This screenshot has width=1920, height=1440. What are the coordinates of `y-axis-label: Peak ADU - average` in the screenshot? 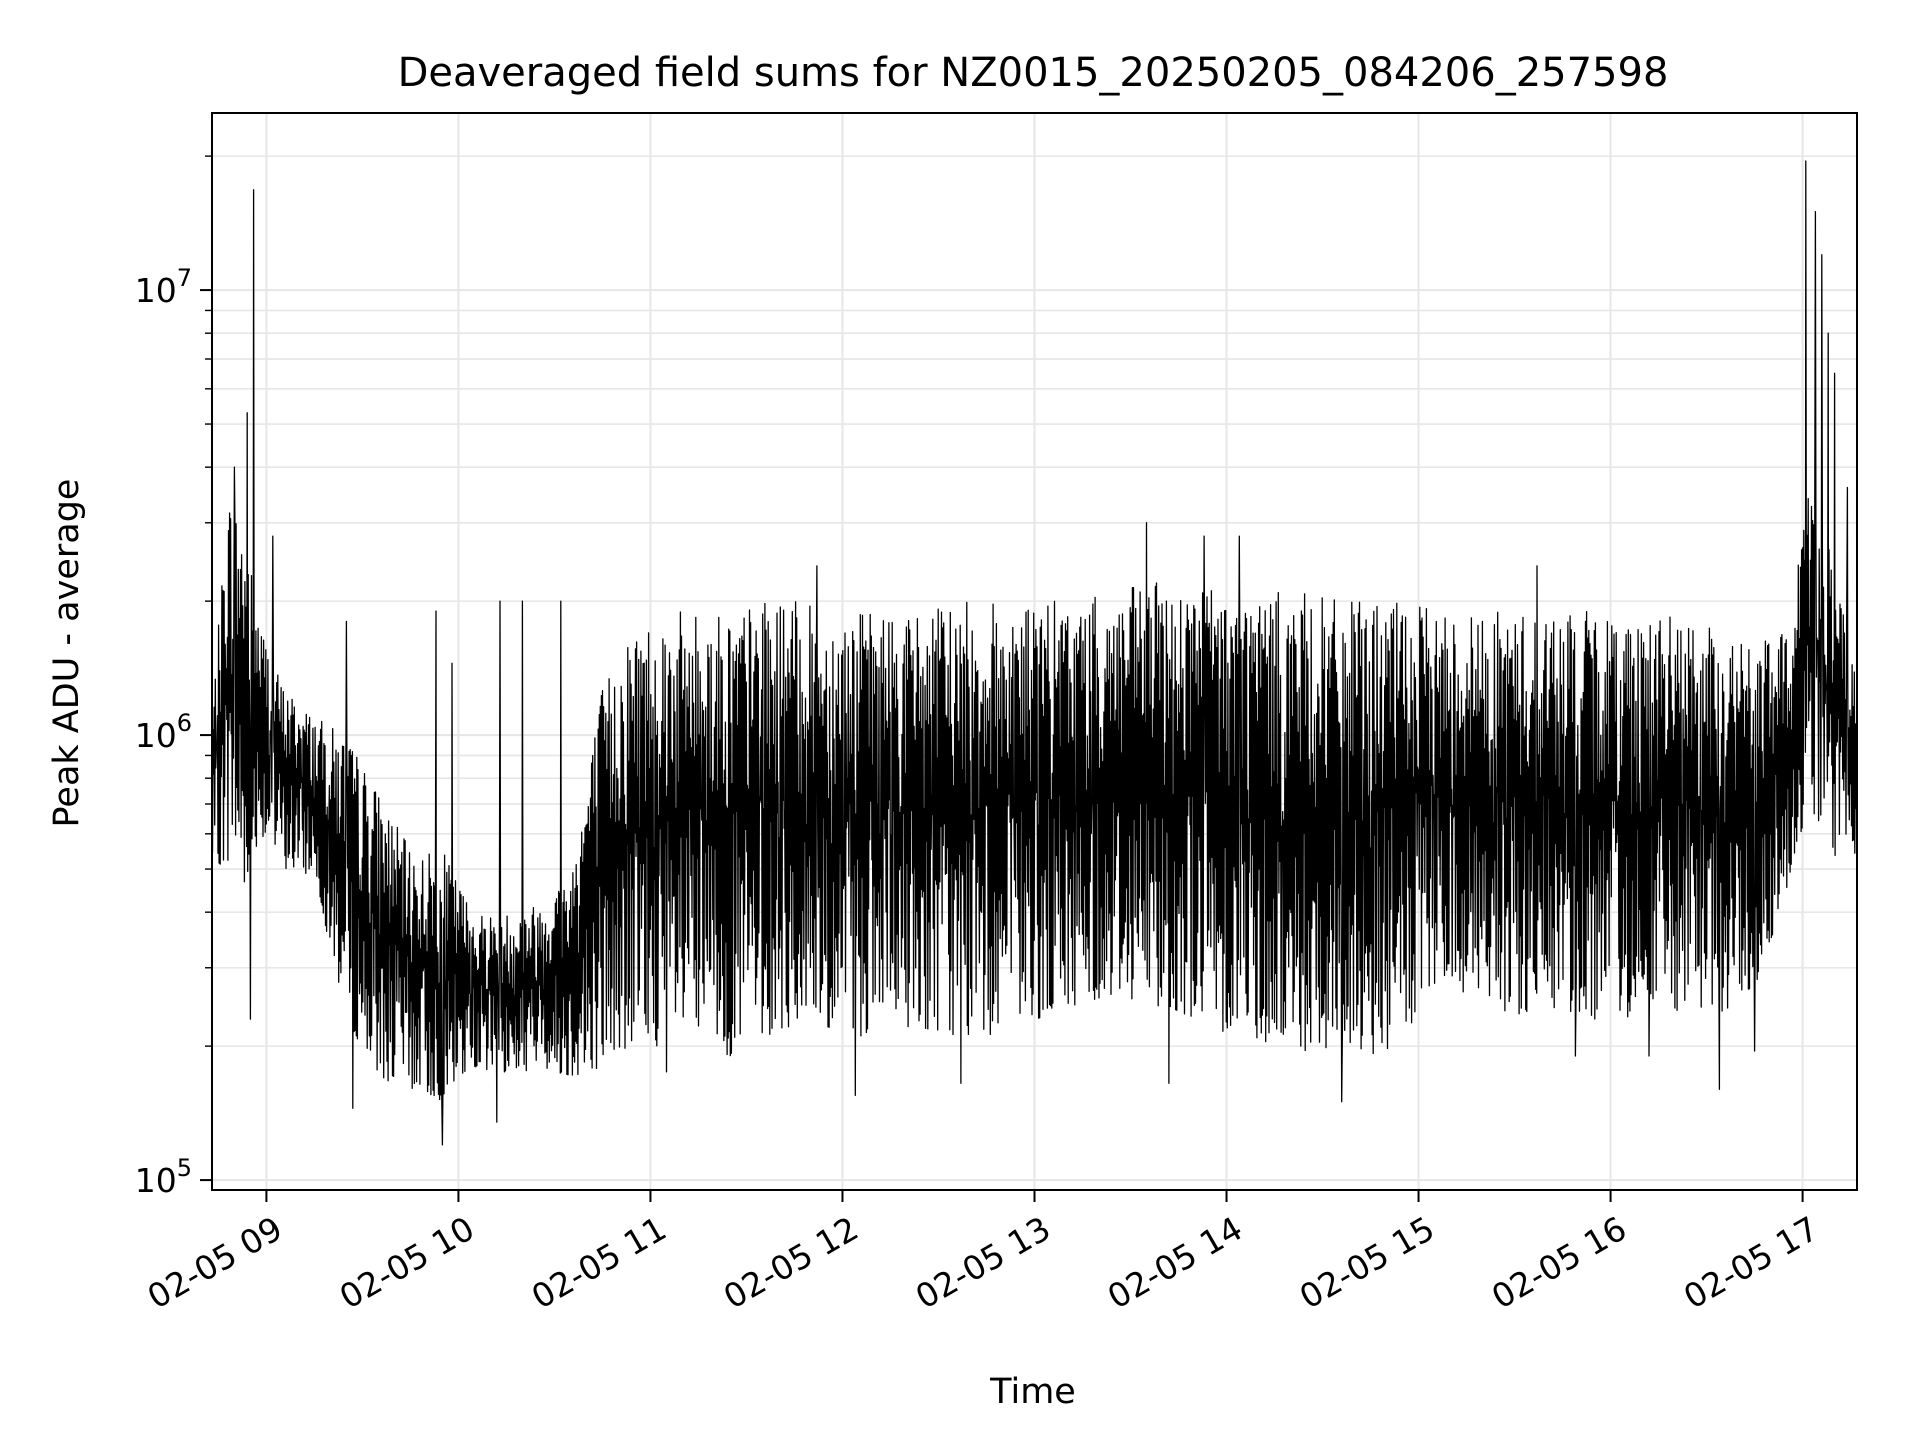 It's located at (67, 653).